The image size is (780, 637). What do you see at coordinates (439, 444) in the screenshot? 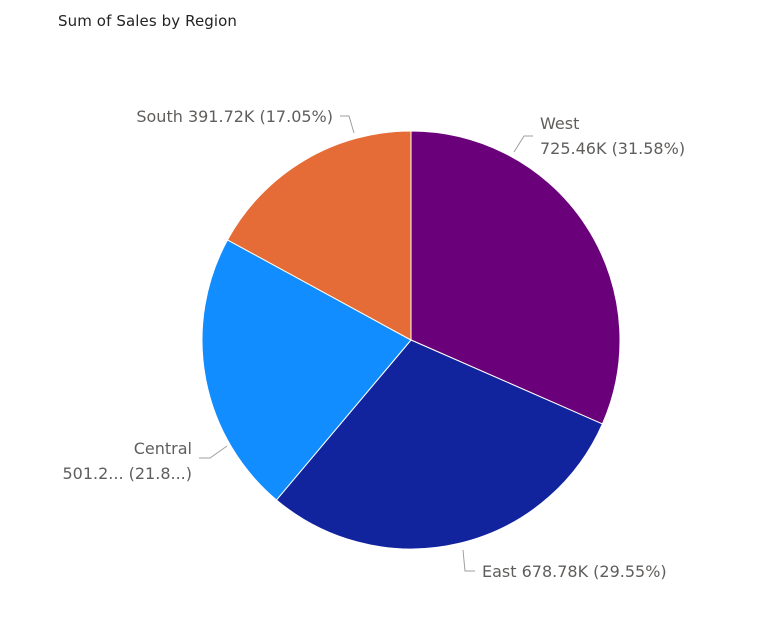
I see `pie-slice-east` at bounding box center [439, 444].